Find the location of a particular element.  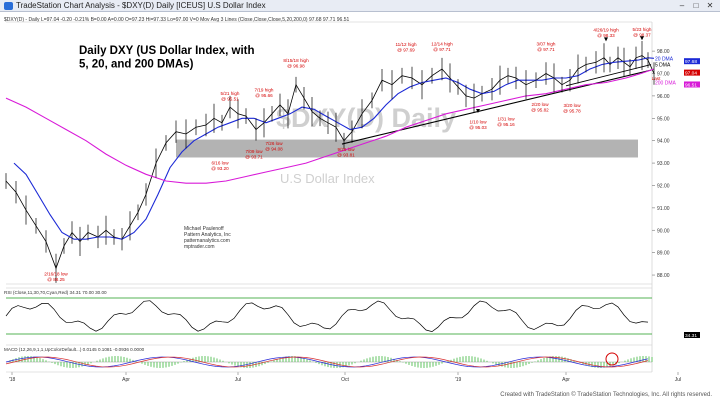

y-tick-label: 90.00 is located at coordinates (663, 231).